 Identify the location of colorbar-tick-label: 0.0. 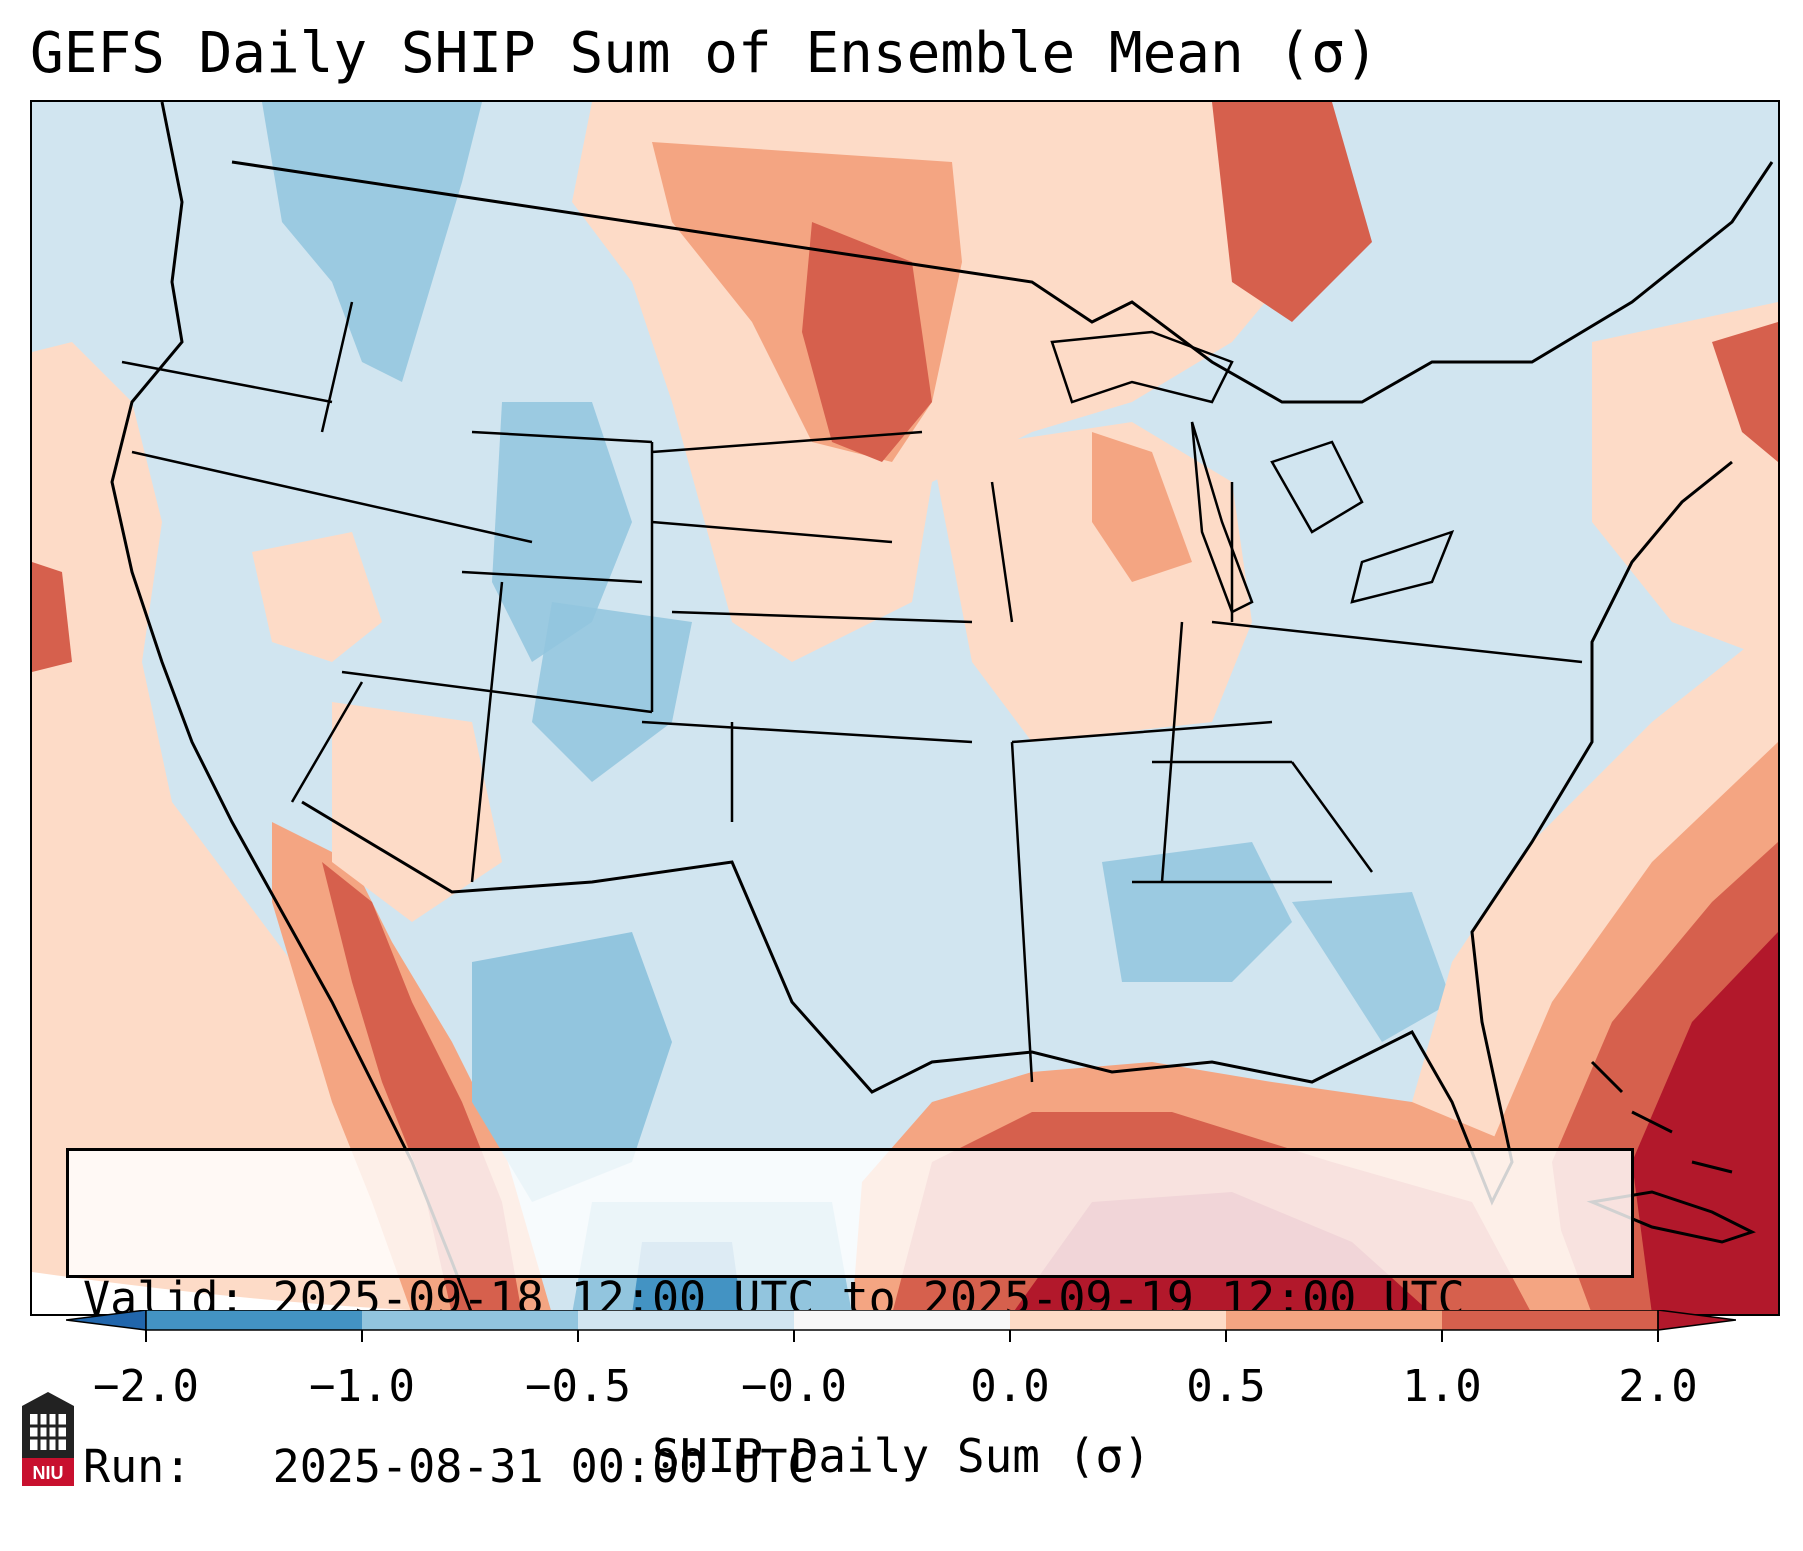
(1010, 1386).